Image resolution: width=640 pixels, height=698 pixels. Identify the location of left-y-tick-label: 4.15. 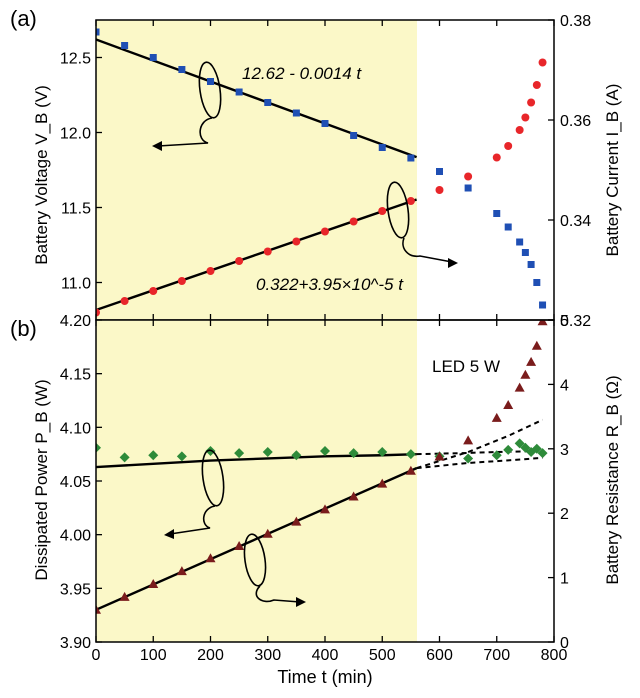
(75, 375).